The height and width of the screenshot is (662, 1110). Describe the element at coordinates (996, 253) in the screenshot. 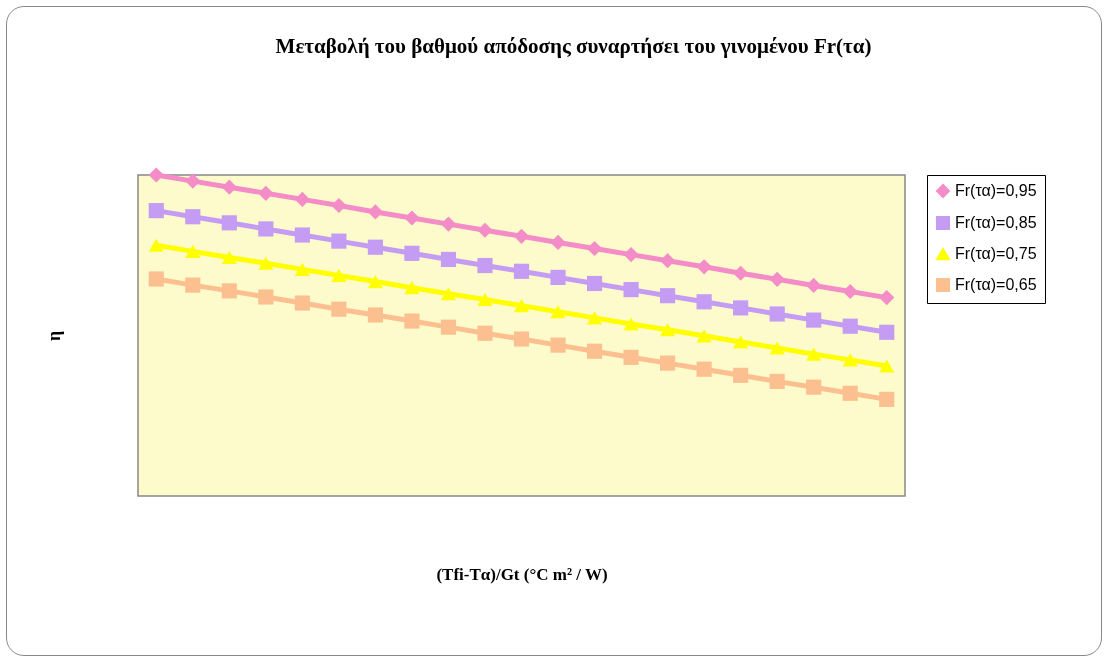

I see `legend-label: Fr(τα)=0,75` at that location.